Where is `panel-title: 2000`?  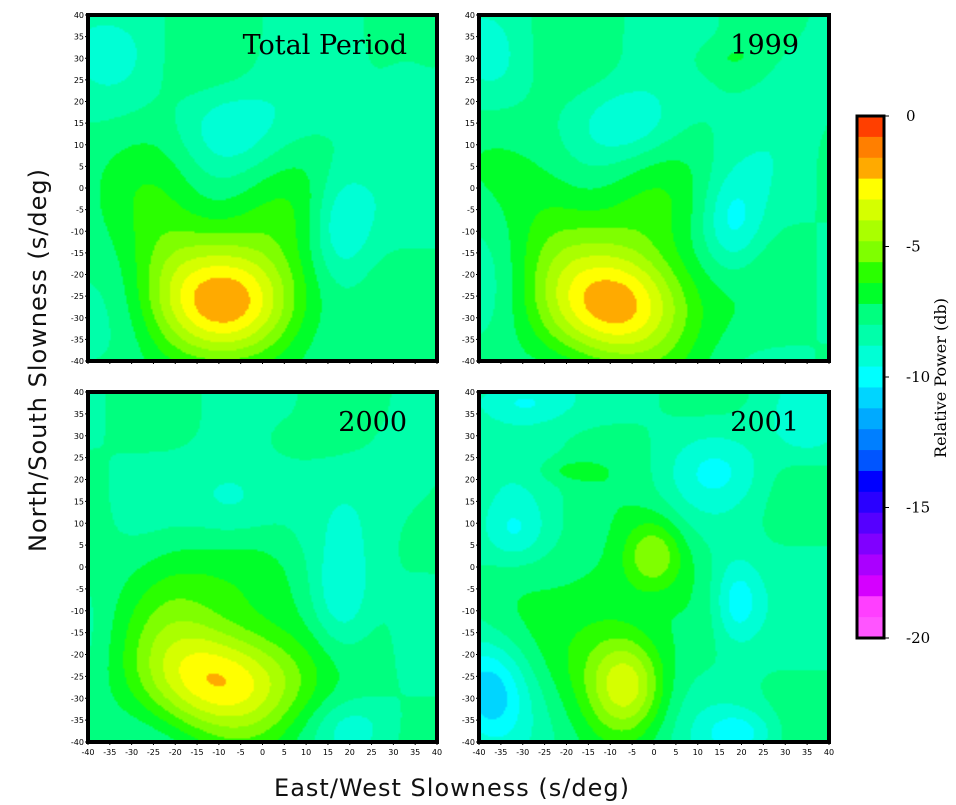
panel-title: 2000 is located at coordinates (372, 422).